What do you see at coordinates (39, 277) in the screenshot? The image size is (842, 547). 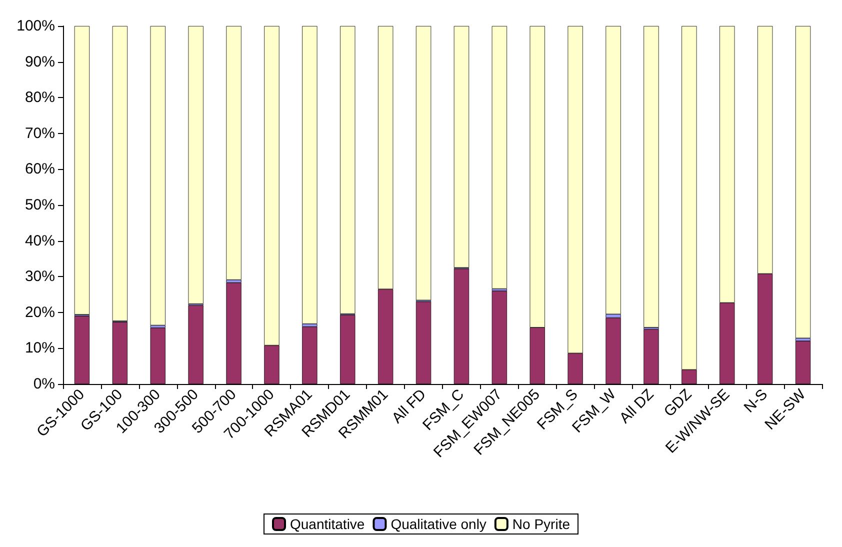 I see `y-tick-label: 30%` at bounding box center [39, 277].